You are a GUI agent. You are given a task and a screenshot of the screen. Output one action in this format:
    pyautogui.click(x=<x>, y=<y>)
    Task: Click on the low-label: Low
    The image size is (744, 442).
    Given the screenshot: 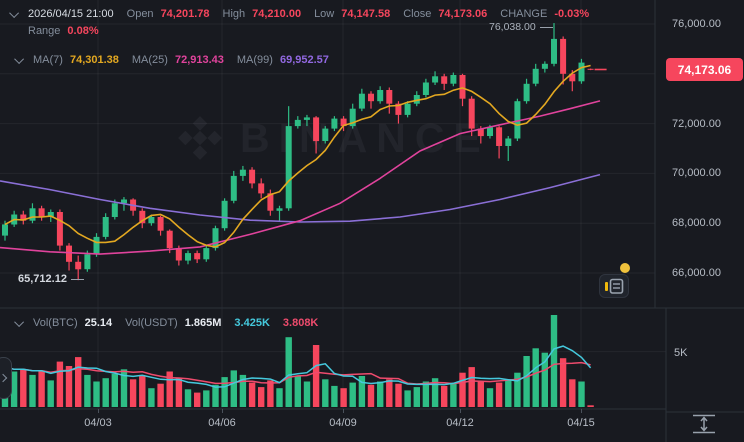 What is the action you would take?
    pyautogui.click(x=324, y=14)
    